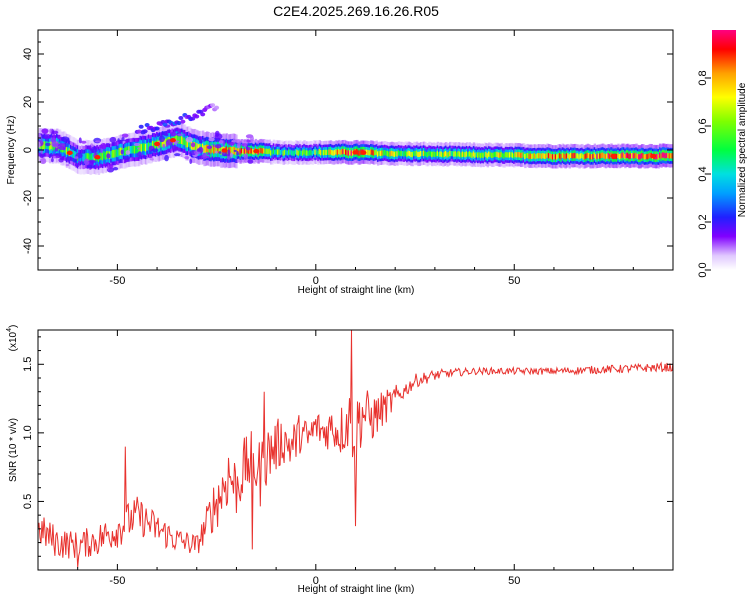 The width and height of the screenshot is (750, 605). I want to click on colorbar-tick-label: 0.4, so click(703, 173).